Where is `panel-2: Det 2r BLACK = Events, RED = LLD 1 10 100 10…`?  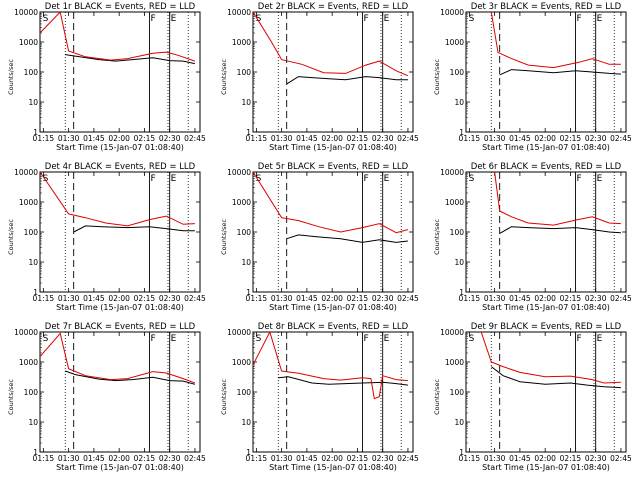
panel-2: Det 2r BLACK = Events, RED = LLD 1 10 100 10… is located at coordinates (319, 77).